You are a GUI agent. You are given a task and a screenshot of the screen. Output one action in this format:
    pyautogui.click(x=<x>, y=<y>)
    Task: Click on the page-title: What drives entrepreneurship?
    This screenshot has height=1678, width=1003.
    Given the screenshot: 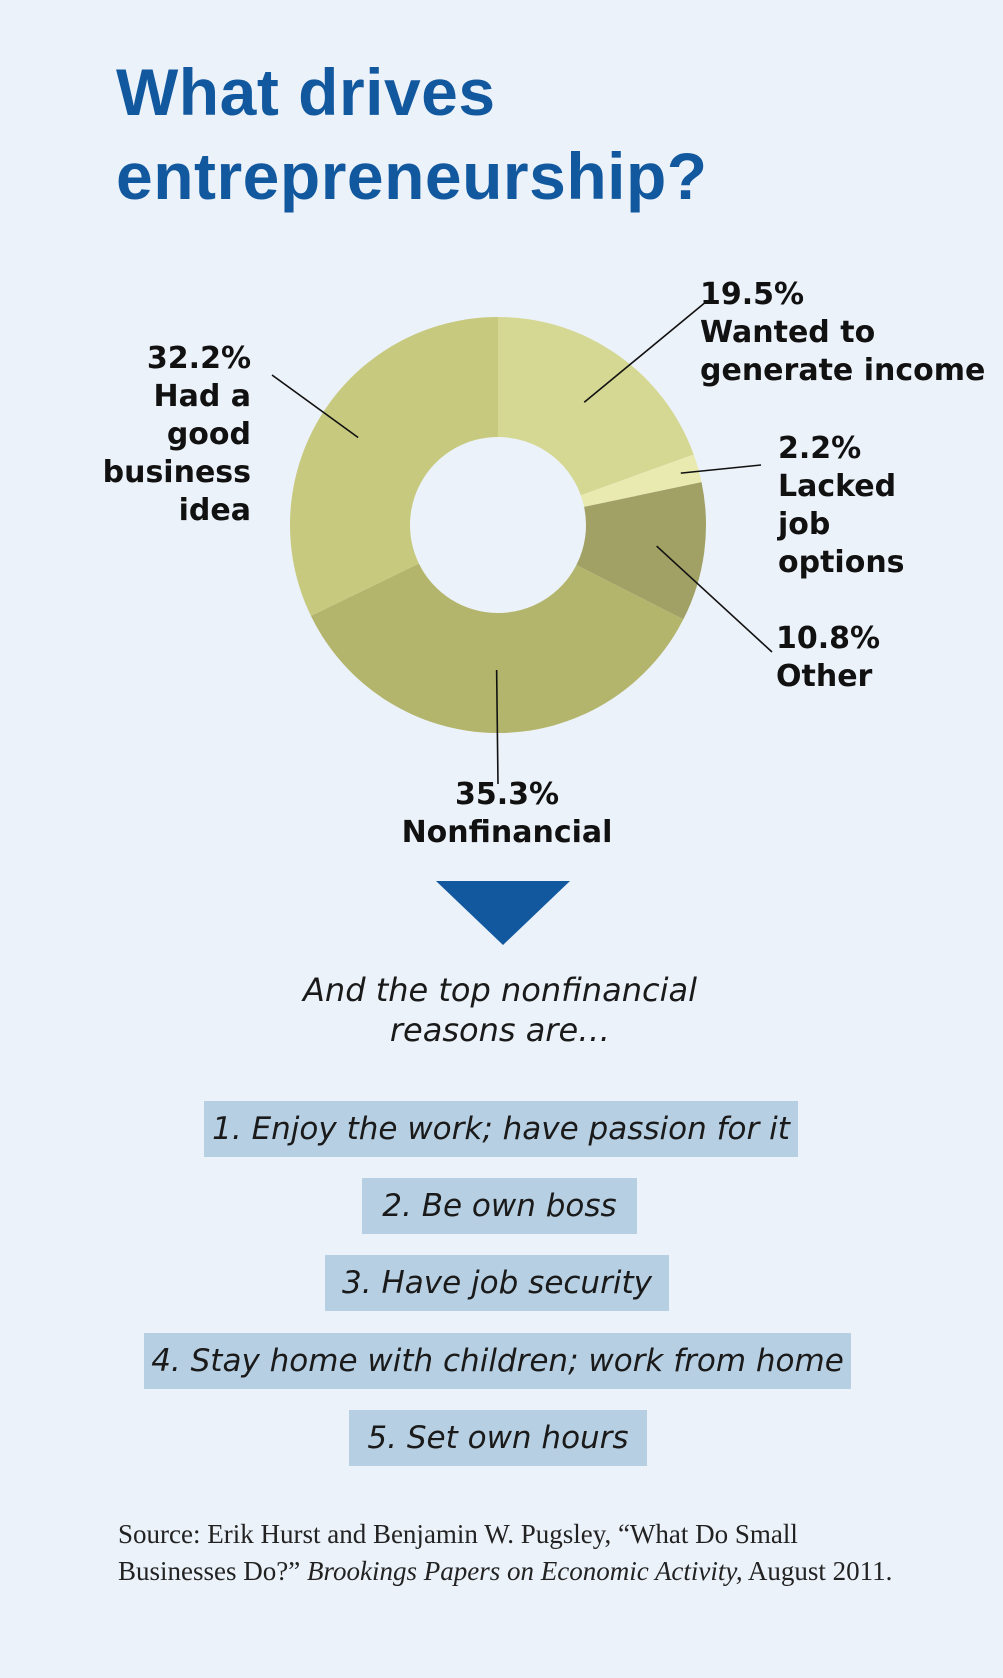 What is the action you would take?
    pyautogui.click(x=412, y=134)
    